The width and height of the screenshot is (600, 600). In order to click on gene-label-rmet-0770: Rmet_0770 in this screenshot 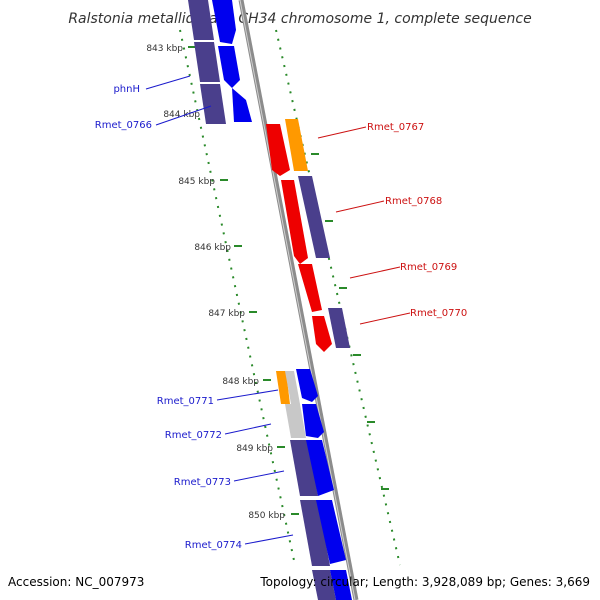, I will do `click(438, 313)`.